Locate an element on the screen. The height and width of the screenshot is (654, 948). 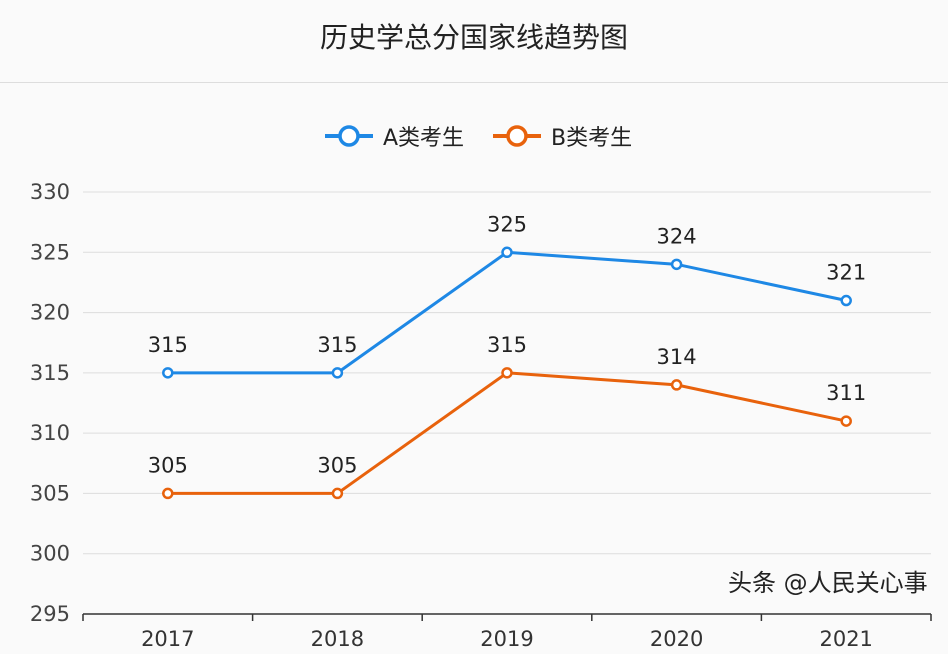
data-label: 324 is located at coordinates (677, 236).